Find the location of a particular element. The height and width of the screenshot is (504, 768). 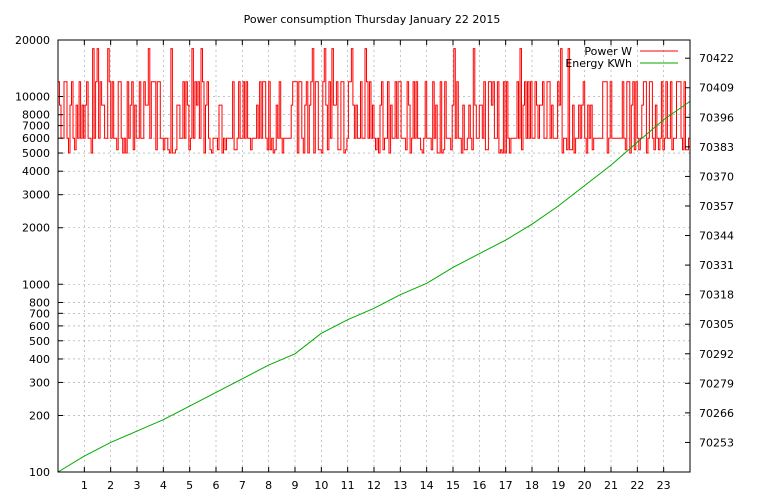

y-tick-label-left: 4000 is located at coordinates (36, 171).